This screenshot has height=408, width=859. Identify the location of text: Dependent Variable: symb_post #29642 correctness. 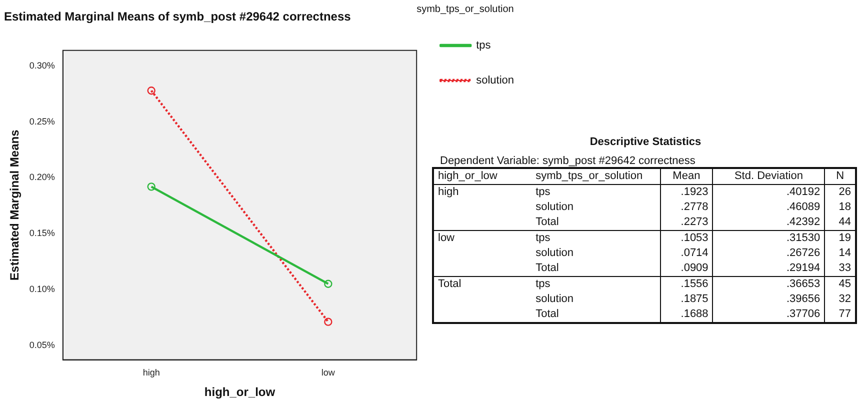
(568, 161).